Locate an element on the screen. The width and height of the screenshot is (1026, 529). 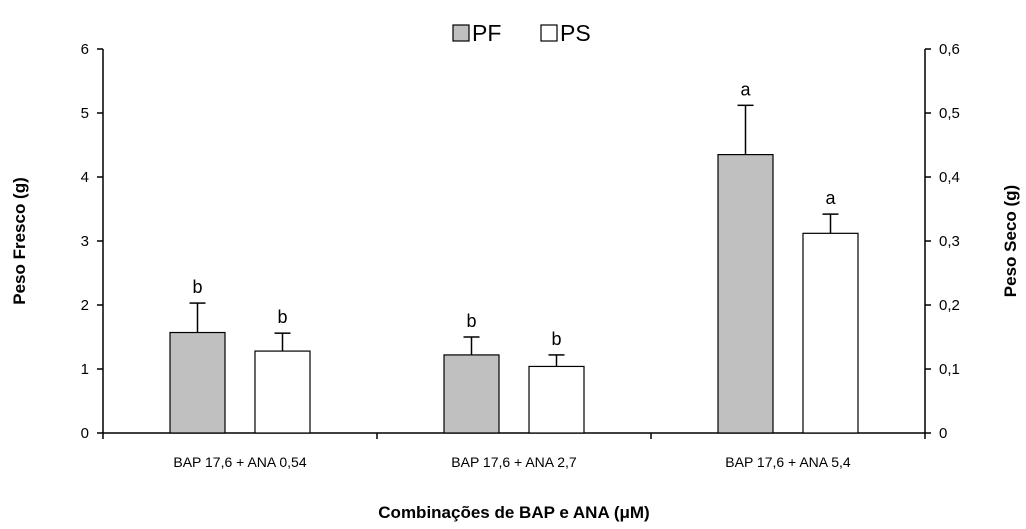
y-tick-label: 0 is located at coordinates (85, 433).